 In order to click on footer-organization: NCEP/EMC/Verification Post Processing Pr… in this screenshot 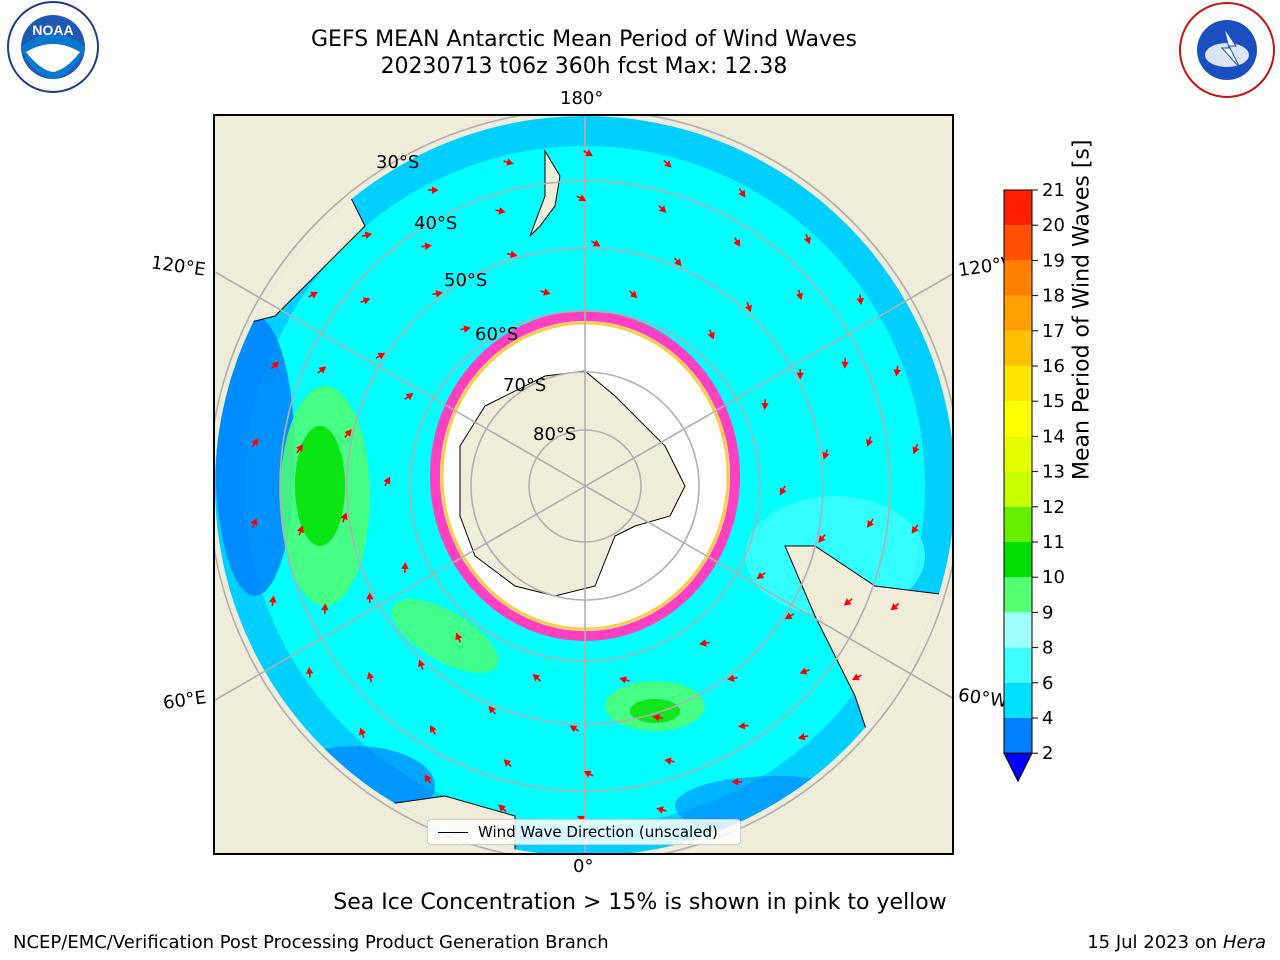, I will do `click(311, 942)`.